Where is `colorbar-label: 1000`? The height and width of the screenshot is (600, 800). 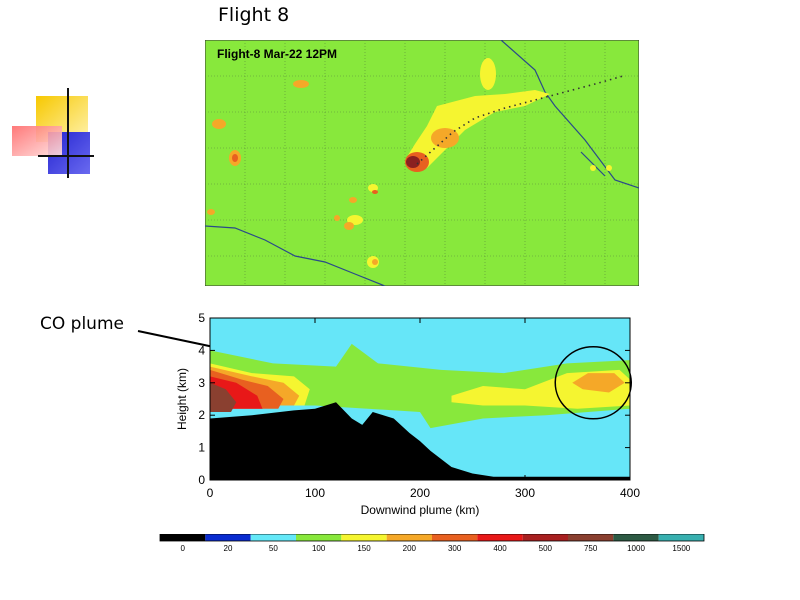
colorbar-label: 1000 is located at coordinates (636, 548).